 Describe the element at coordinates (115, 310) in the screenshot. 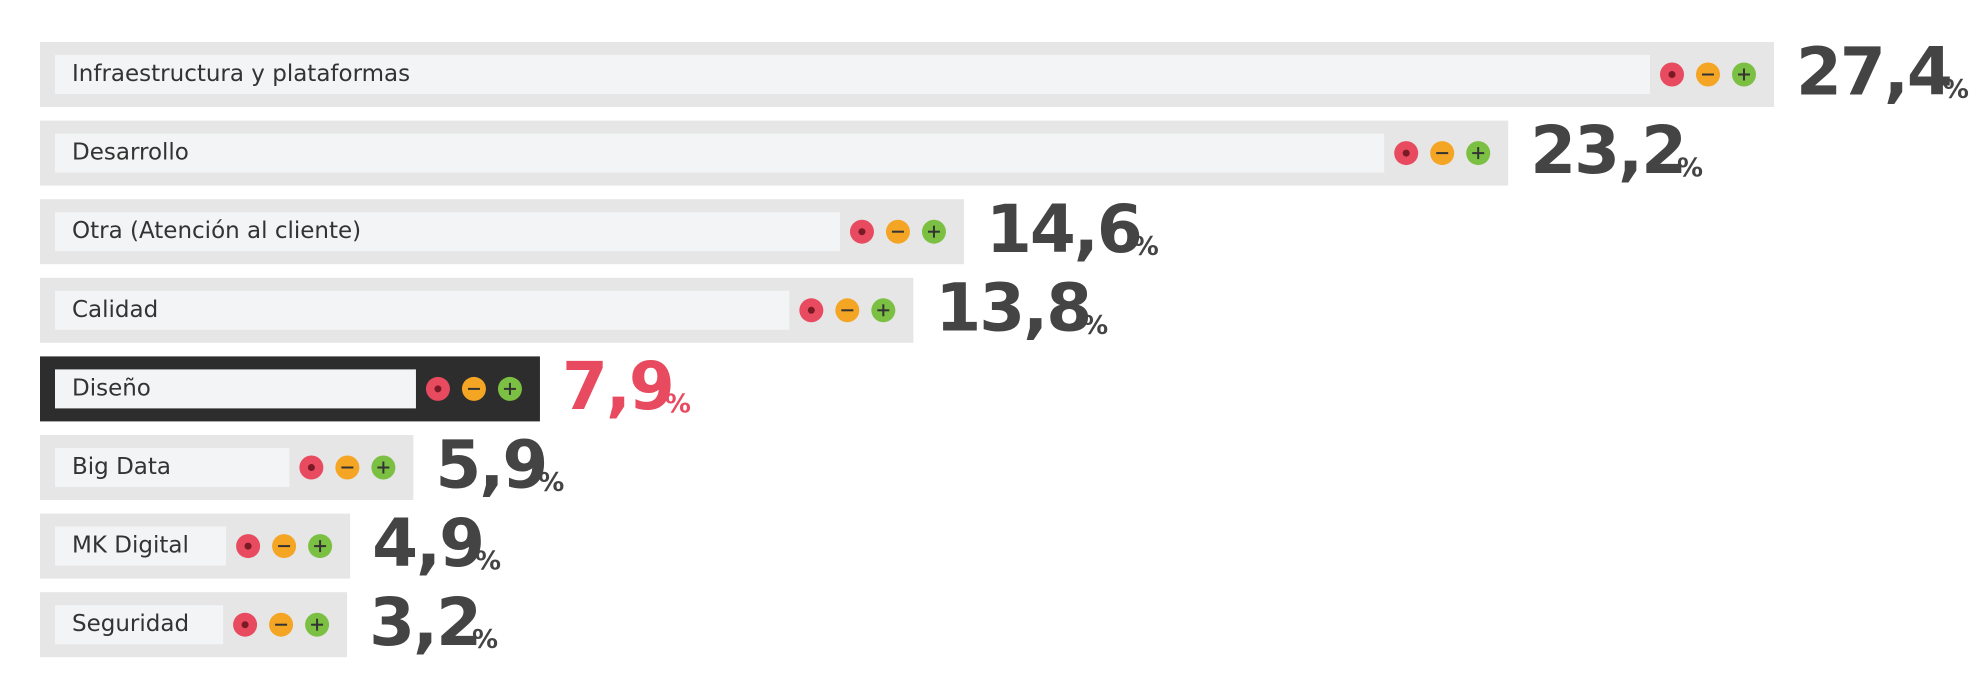

I see `category-label: Calidad` at that location.